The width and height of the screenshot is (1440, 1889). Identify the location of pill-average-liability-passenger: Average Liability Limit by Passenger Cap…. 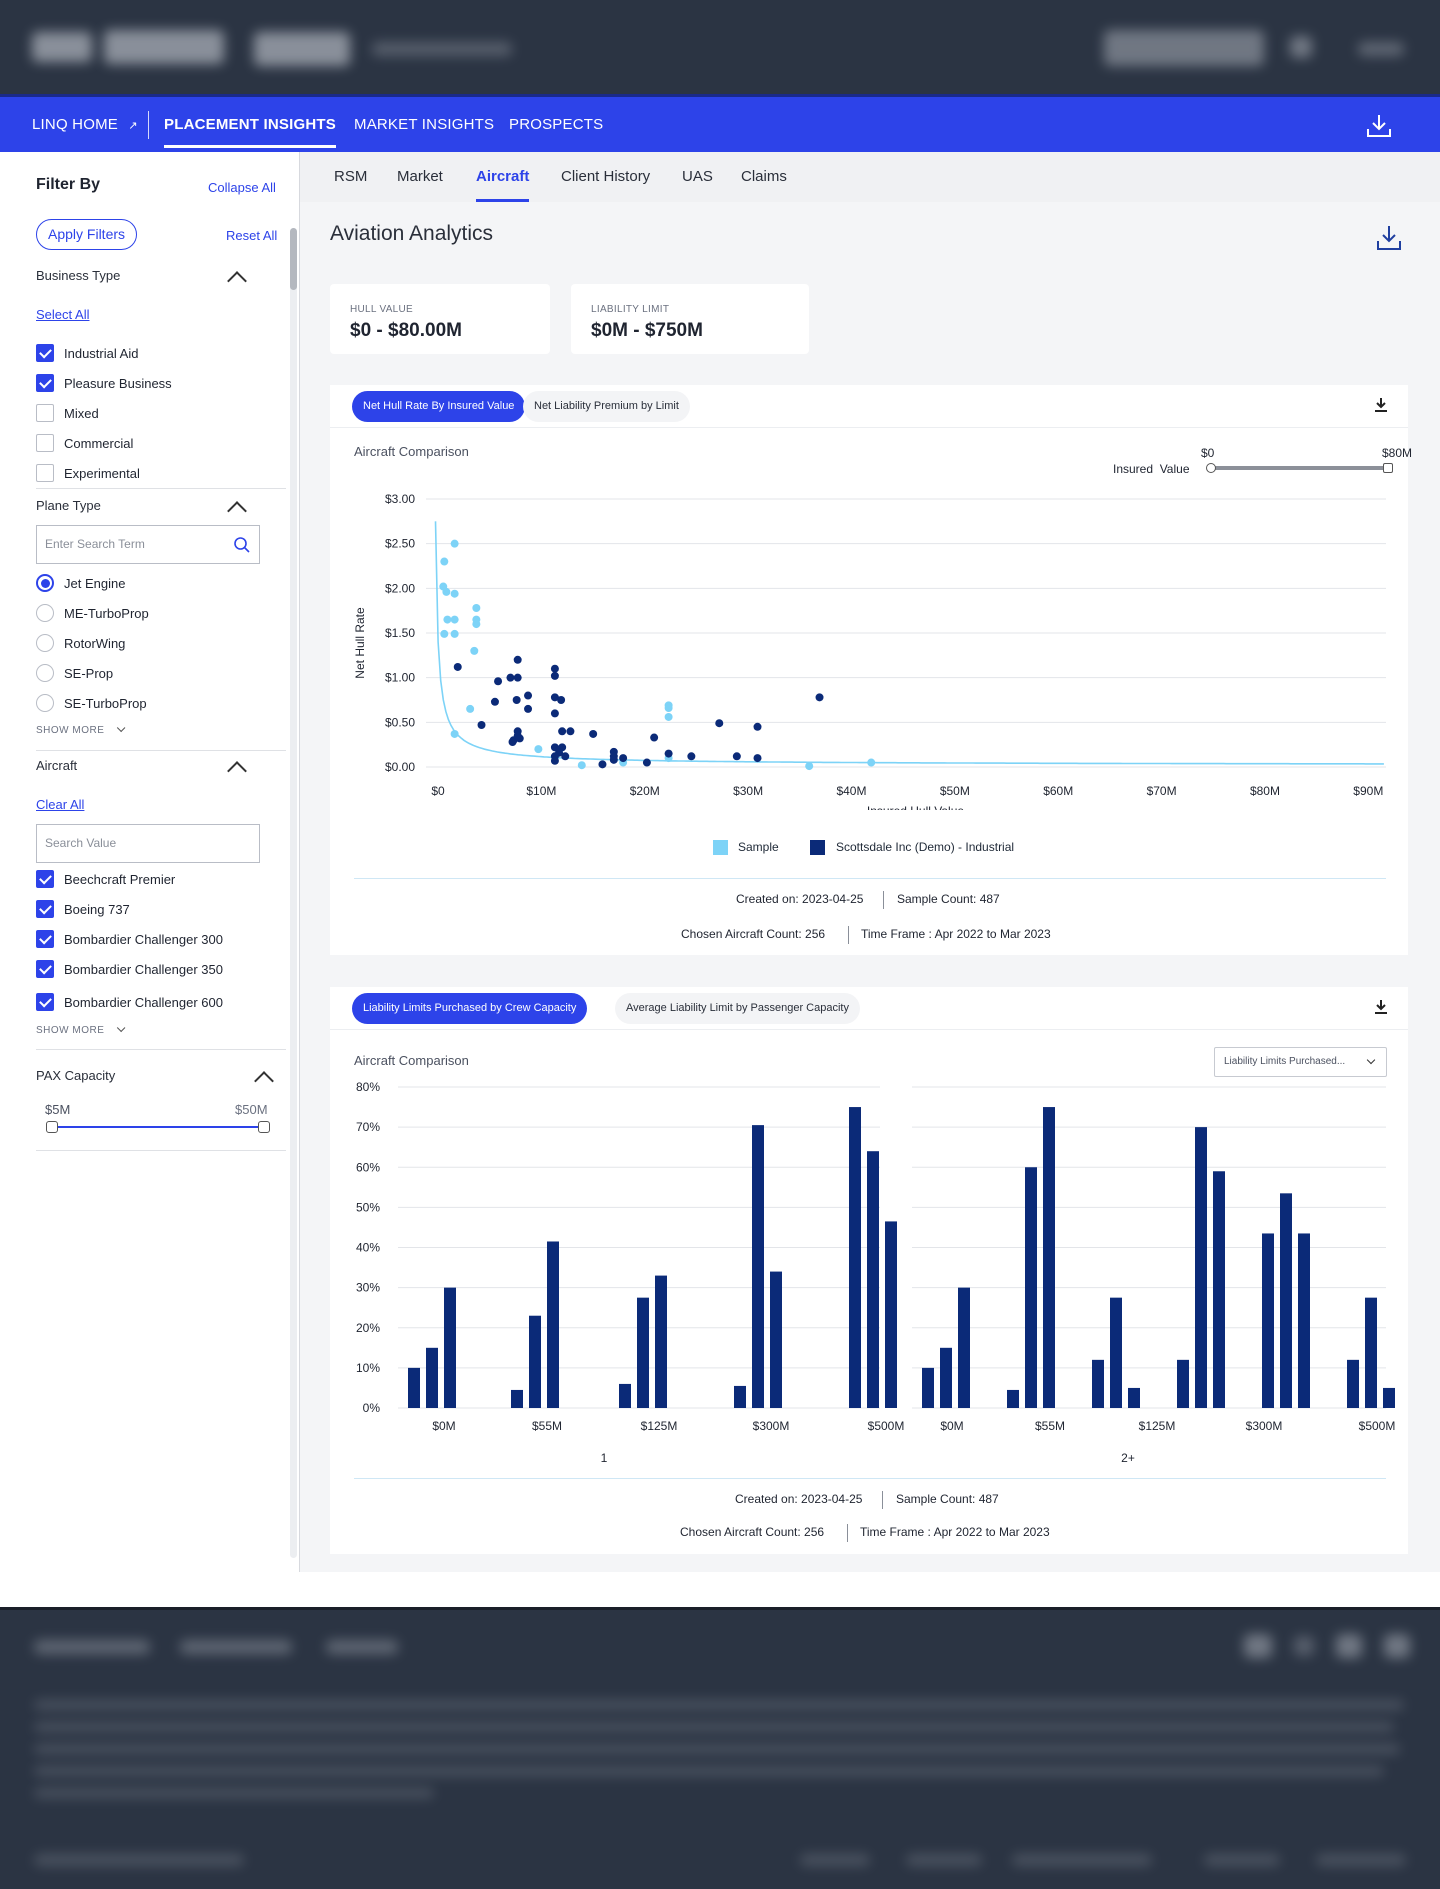
(737, 1008).